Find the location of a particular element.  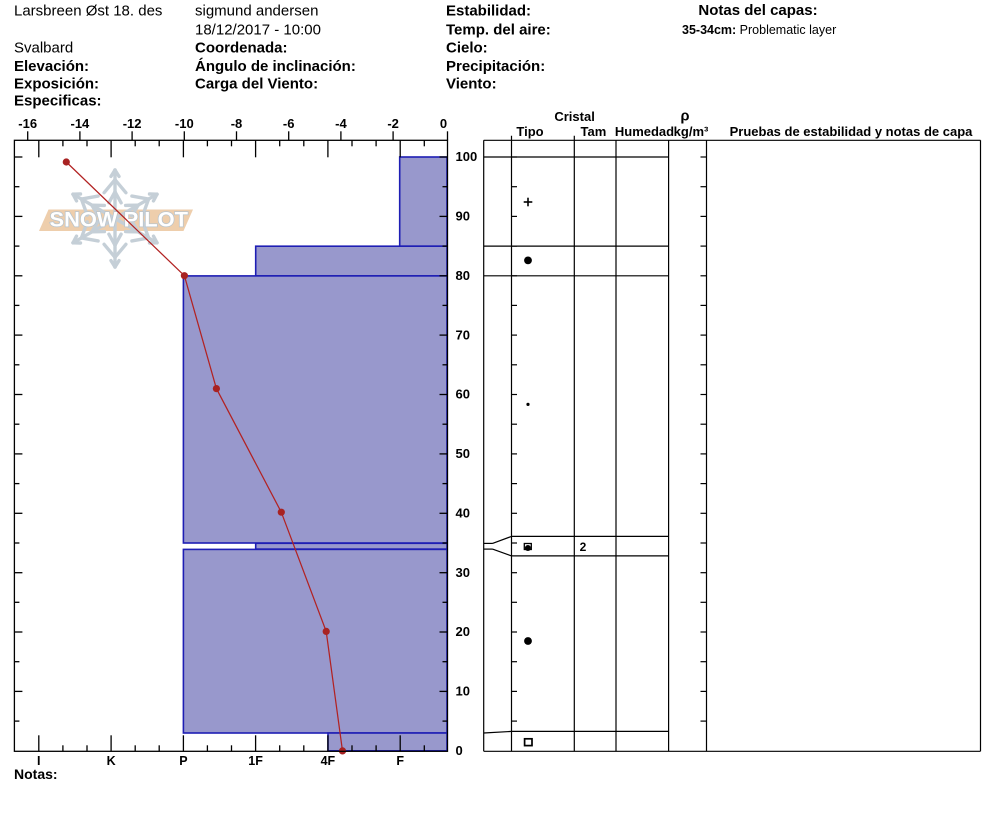

svg-text: Humedad is located at coordinates (644, 131).